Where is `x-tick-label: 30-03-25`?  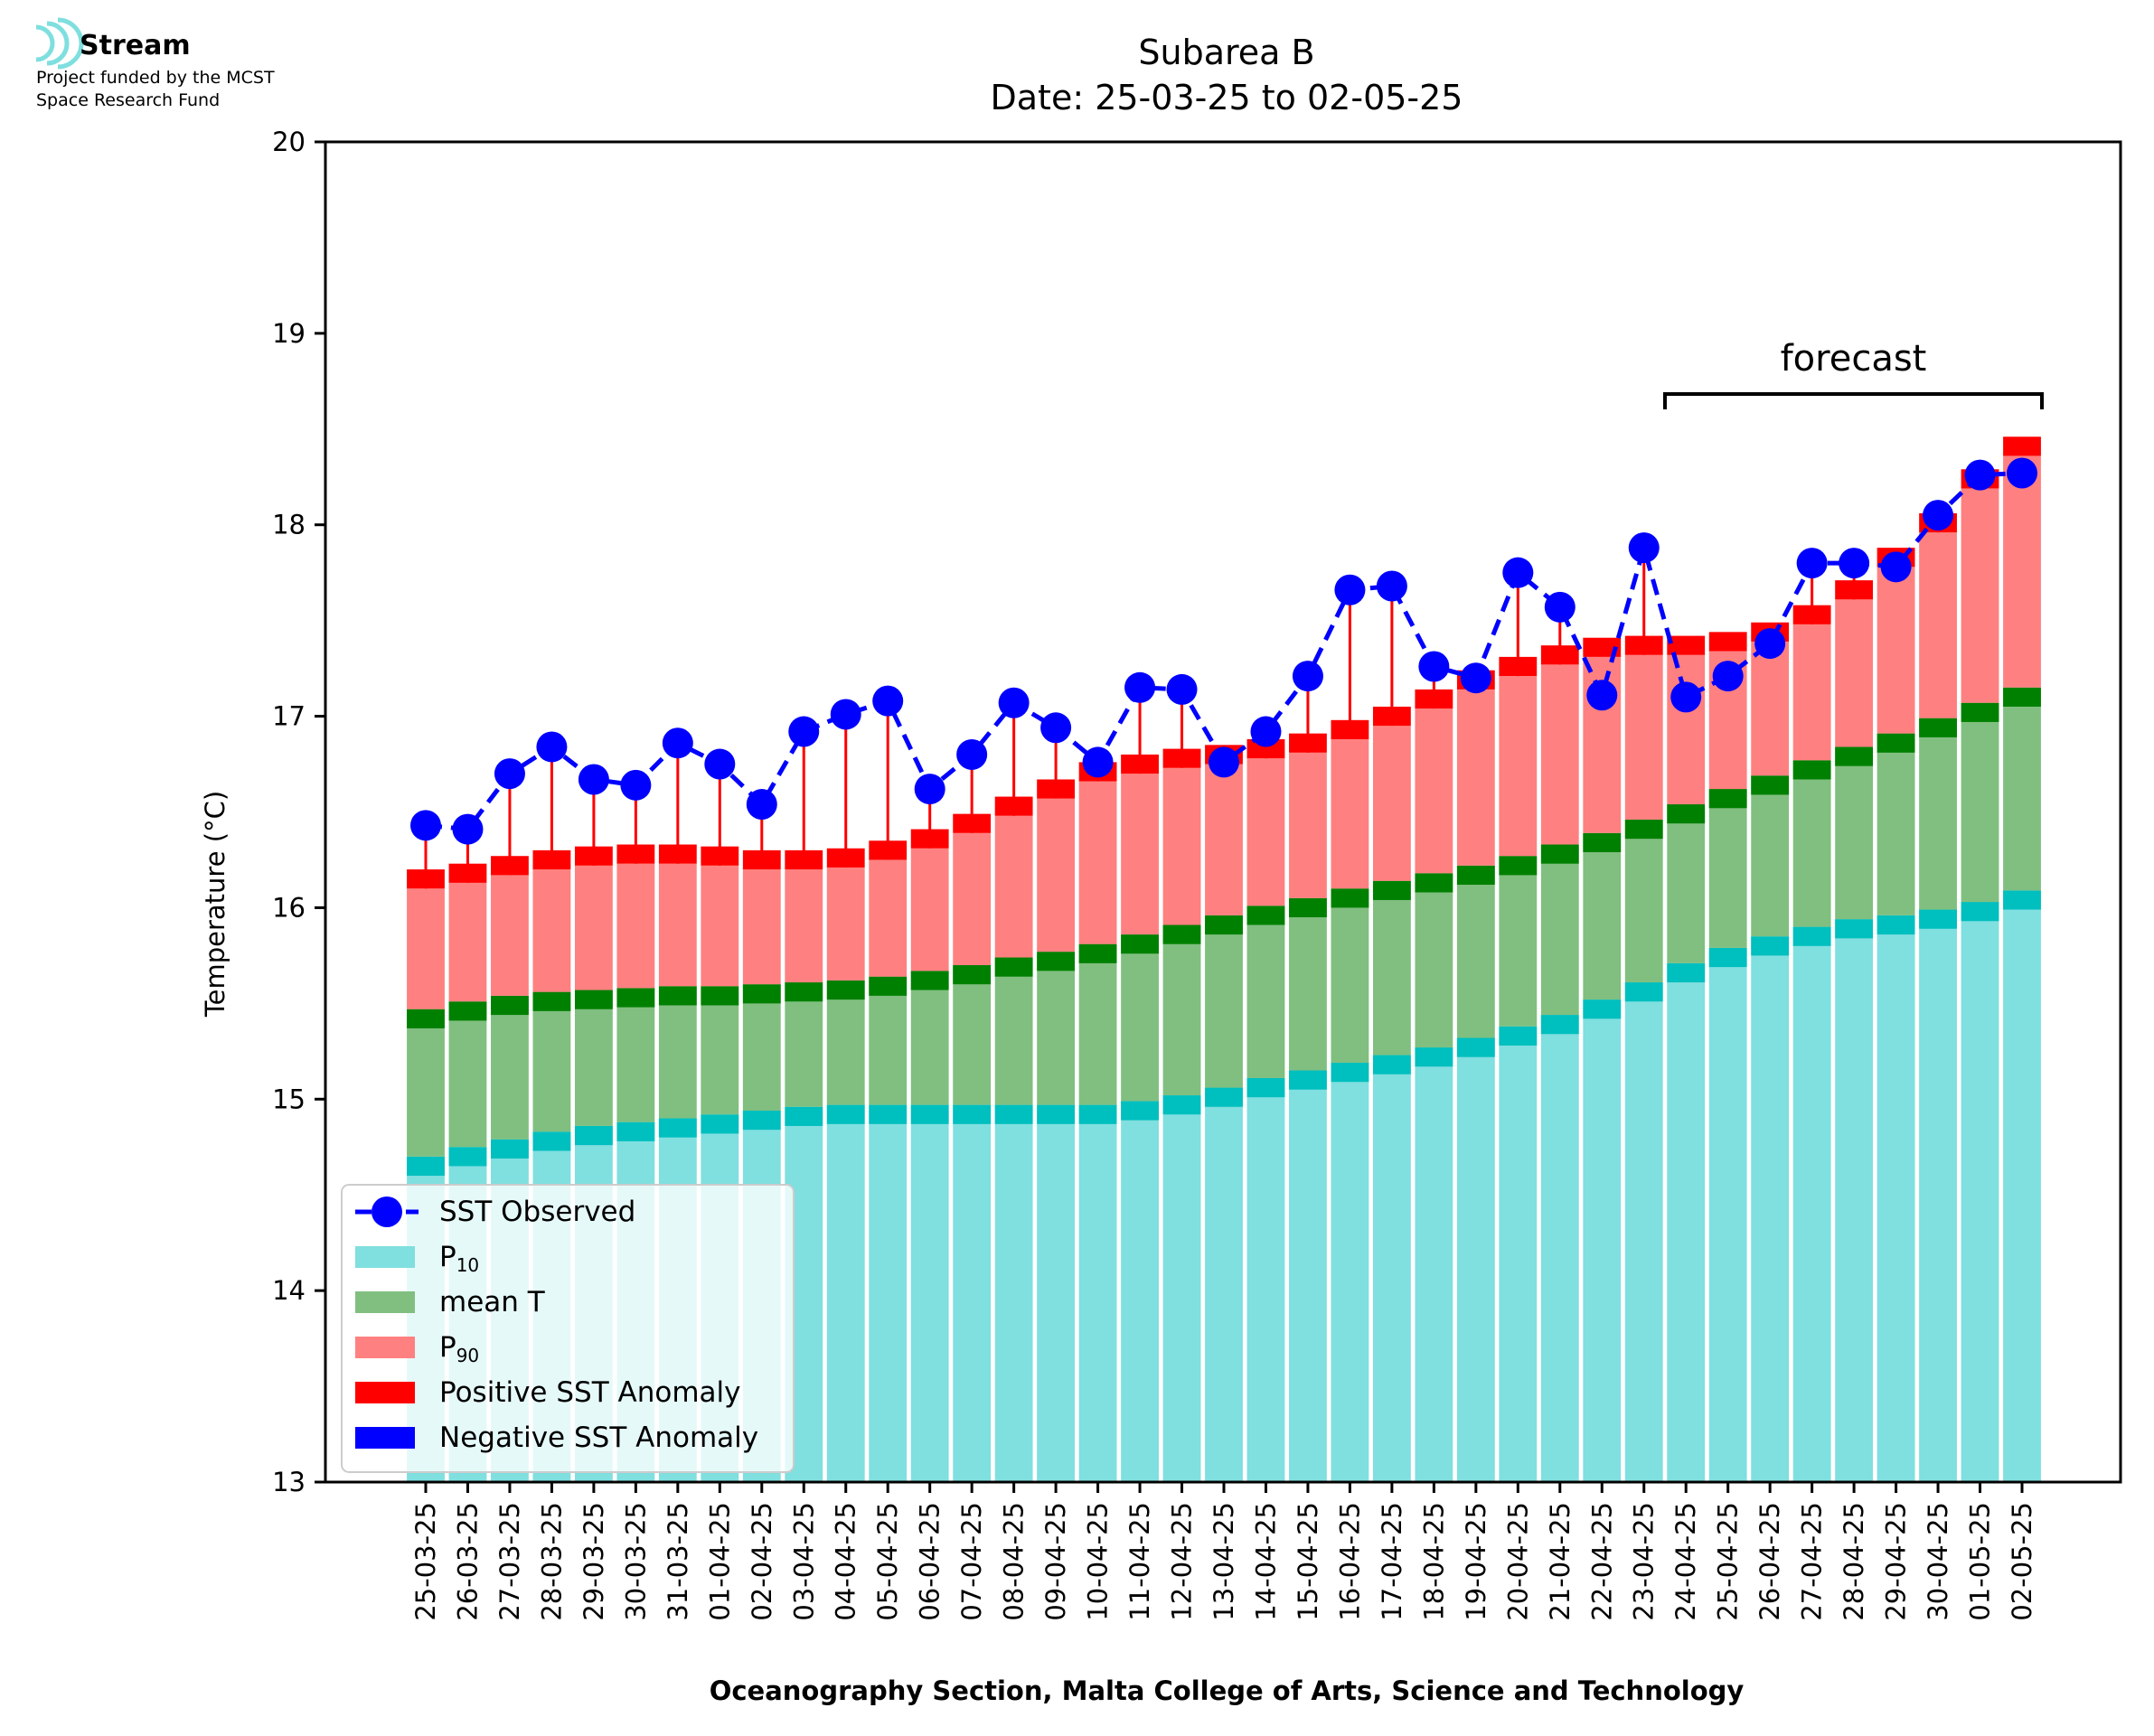
x-tick-label: 30-03-25 is located at coordinates (635, 1562).